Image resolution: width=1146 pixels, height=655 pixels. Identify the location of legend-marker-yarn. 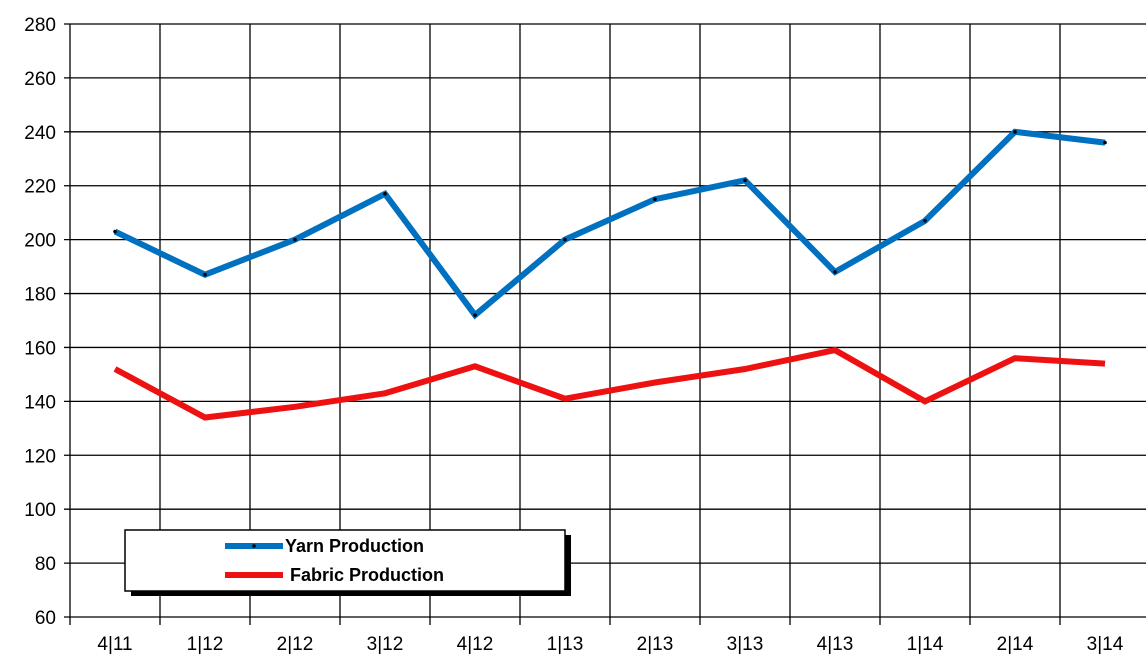
(254, 546).